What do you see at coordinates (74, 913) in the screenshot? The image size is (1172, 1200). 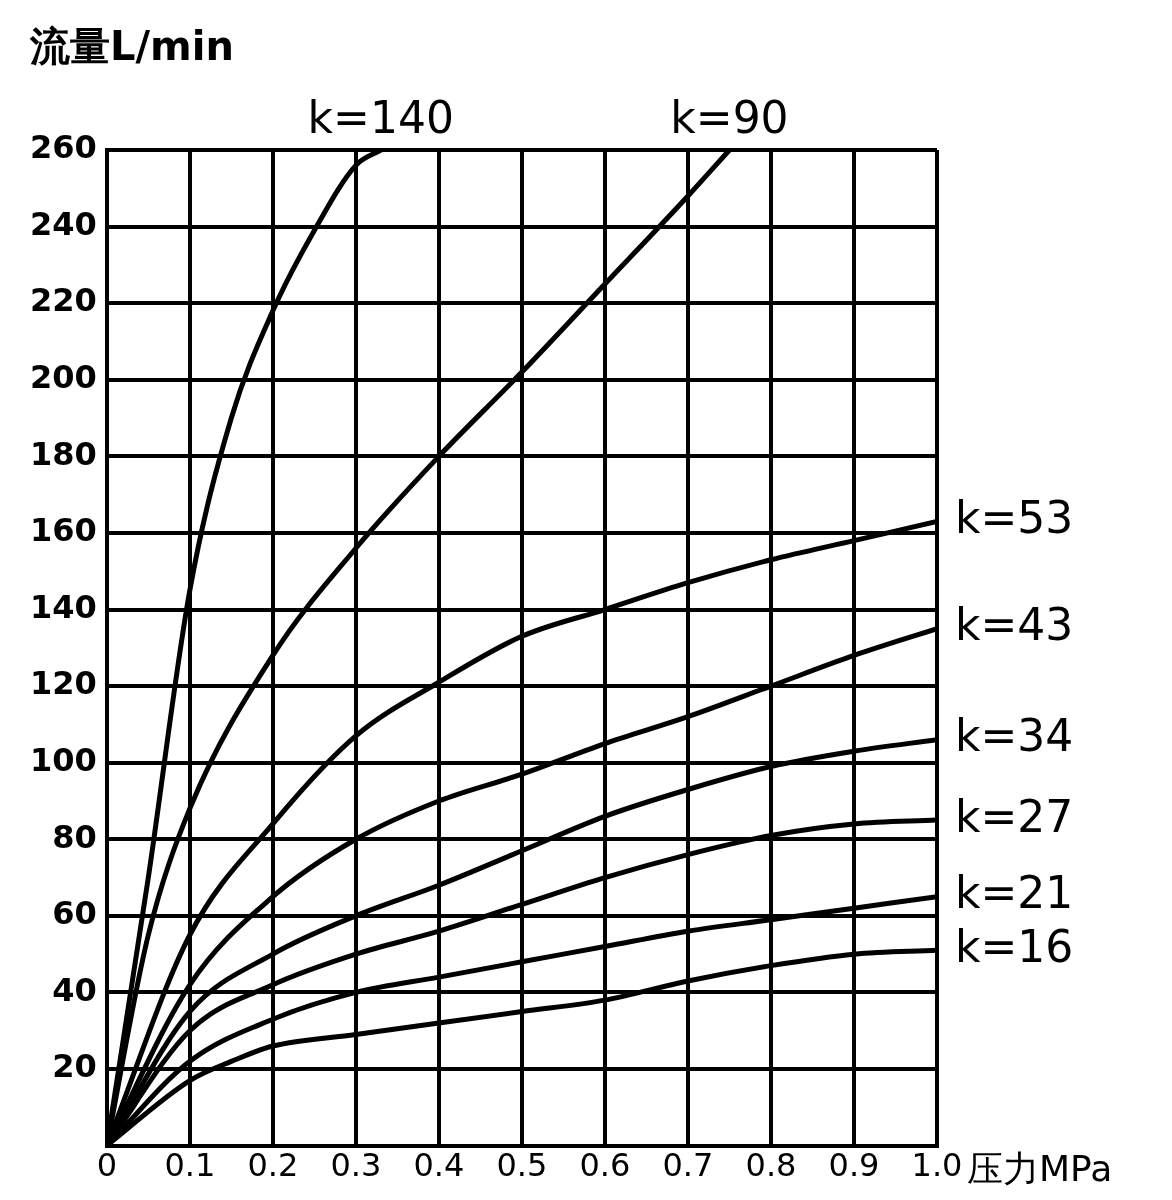 I see `y-tick-label: 60` at bounding box center [74, 913].